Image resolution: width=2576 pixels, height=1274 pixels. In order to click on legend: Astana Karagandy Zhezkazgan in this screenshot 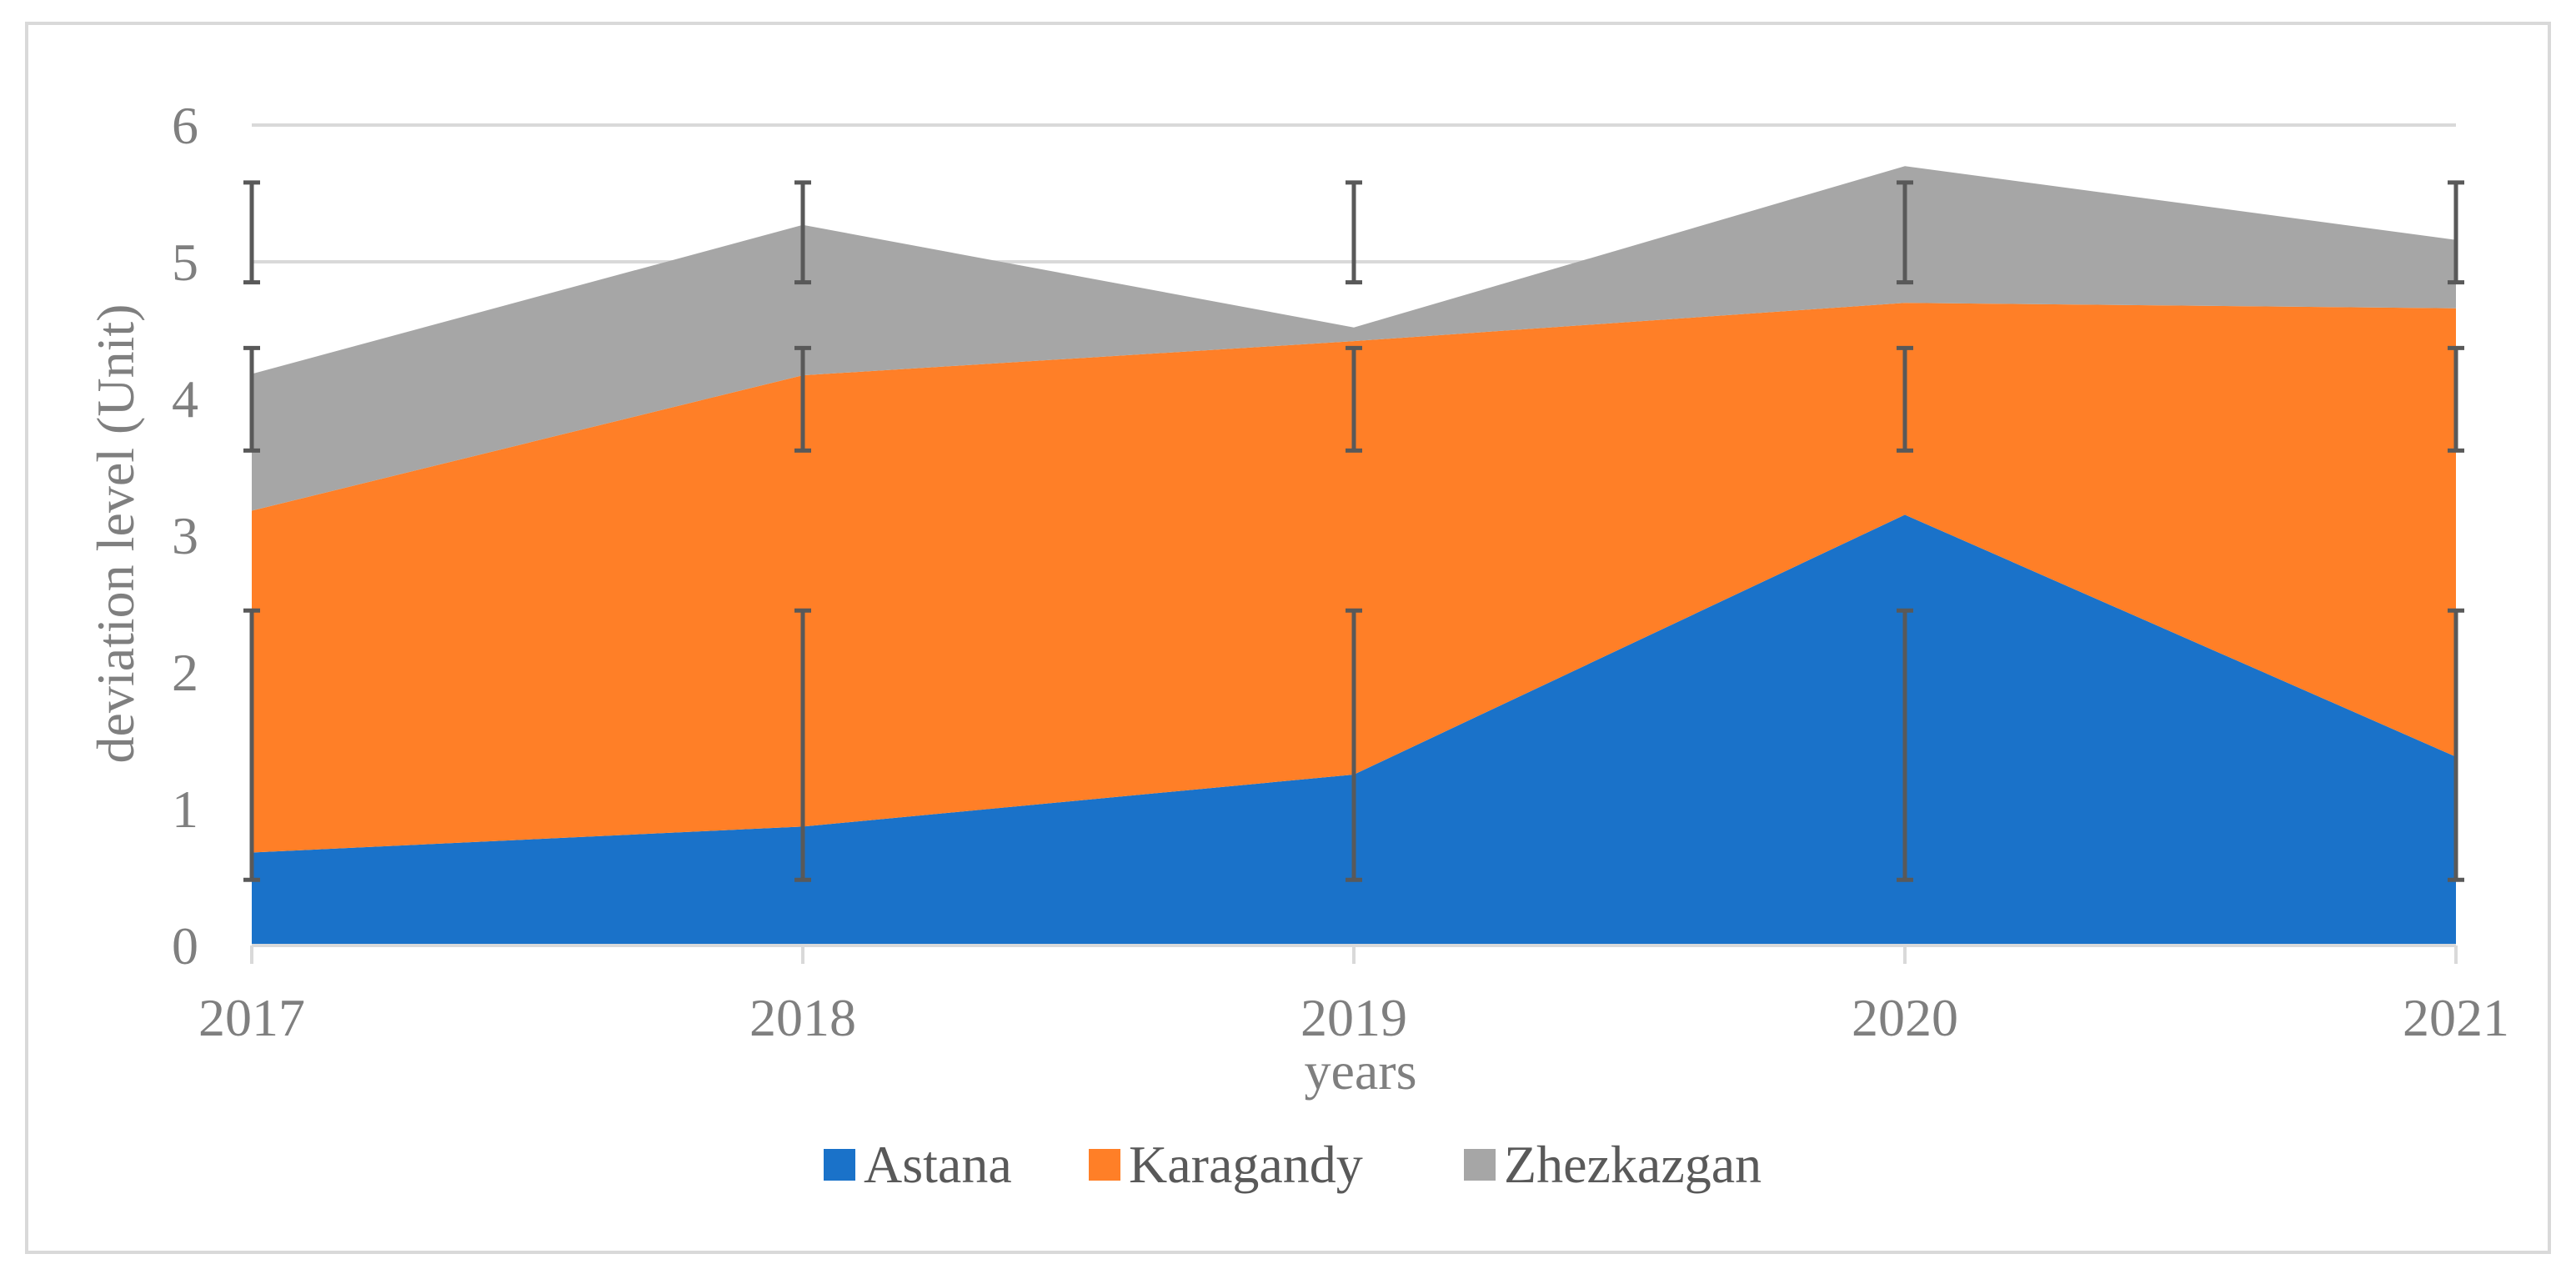, I will do `click(1293, 1164)`.